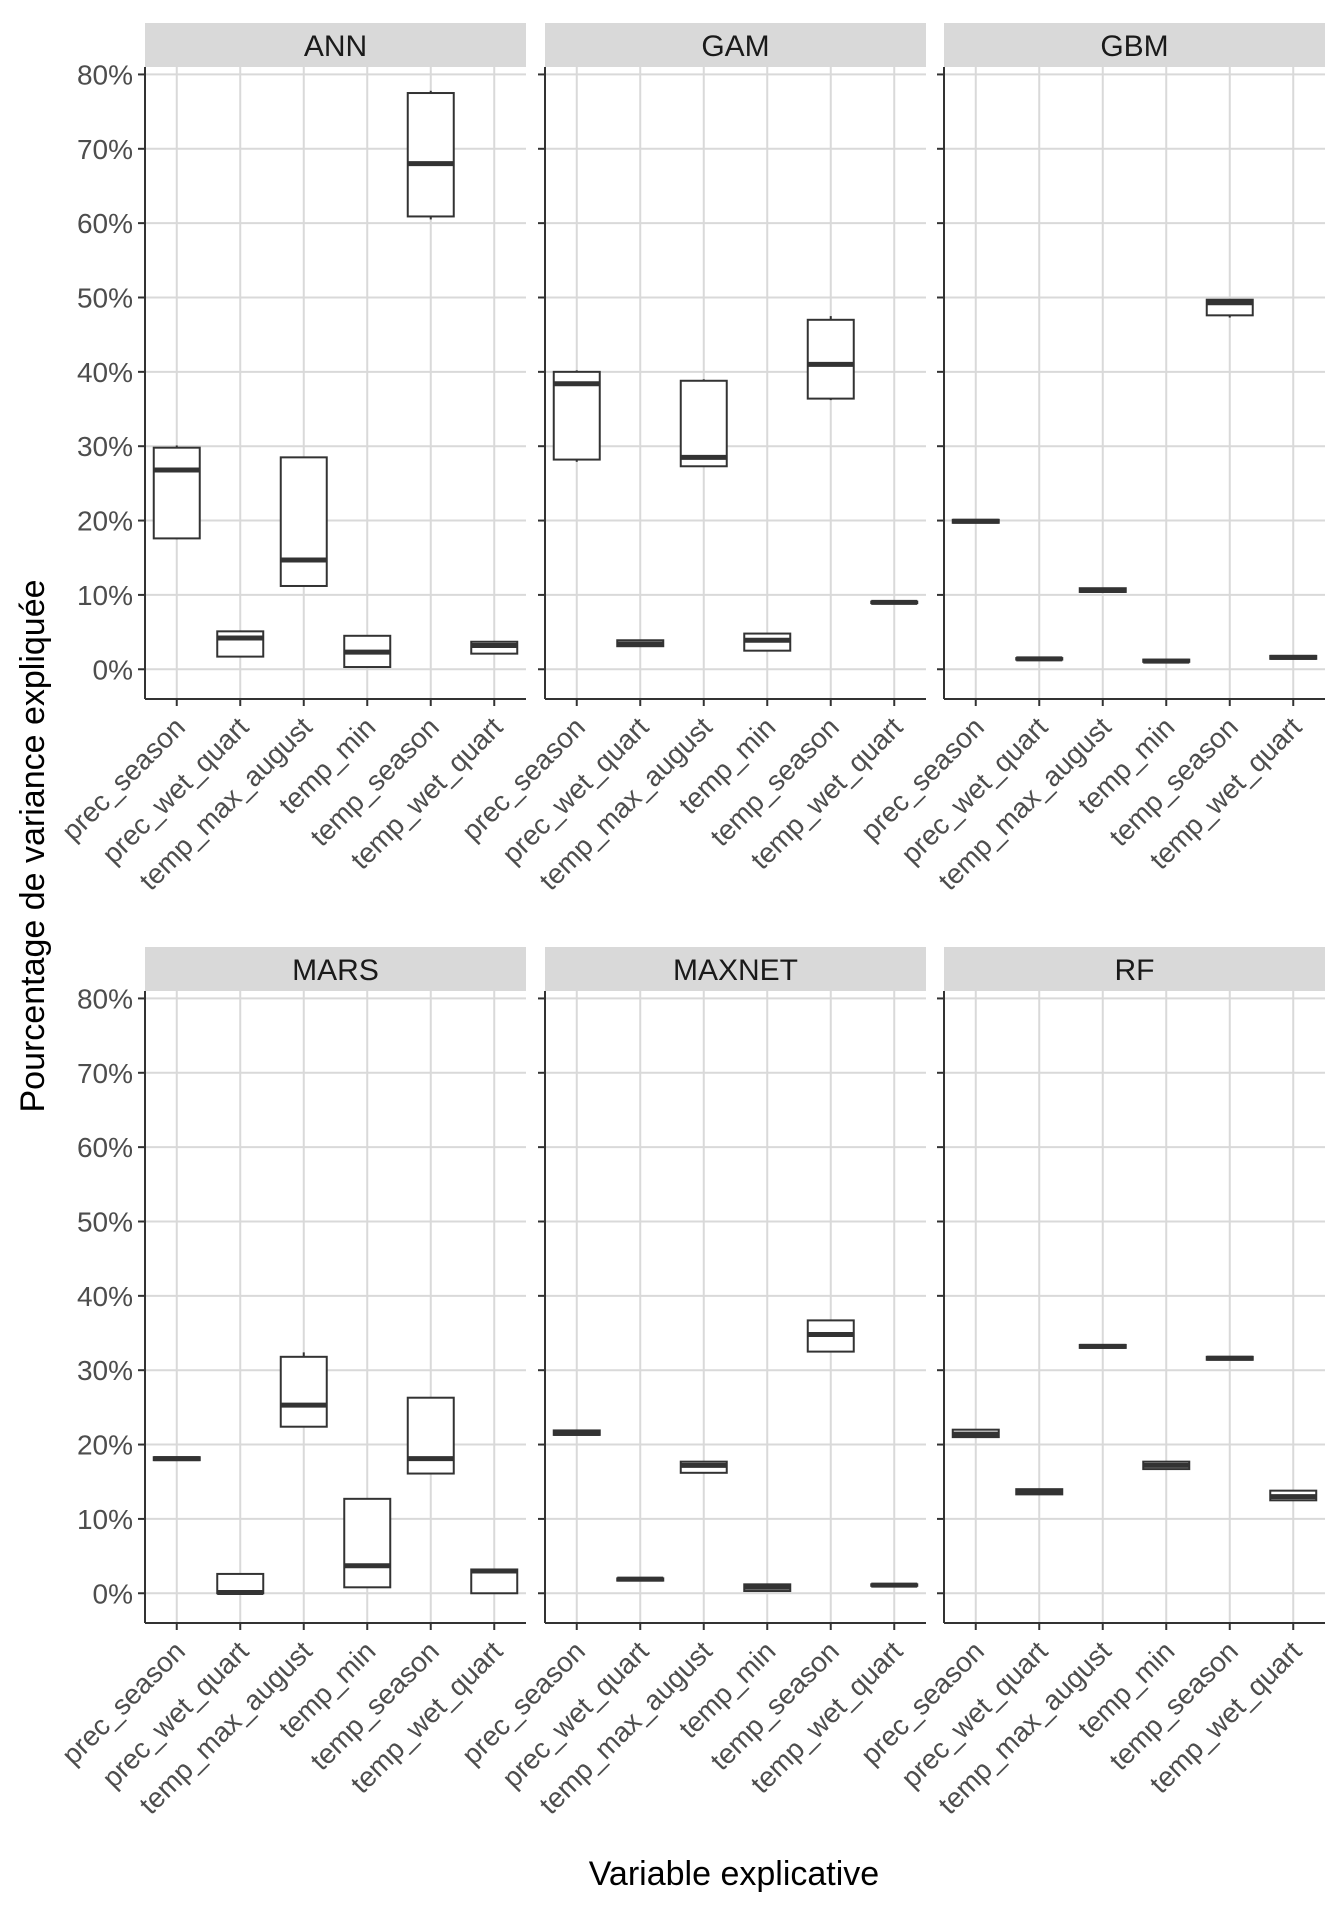 The width and height of the screenshot is (1344, 1920). I want to click on facet-title: MARS, so click(335, 970).